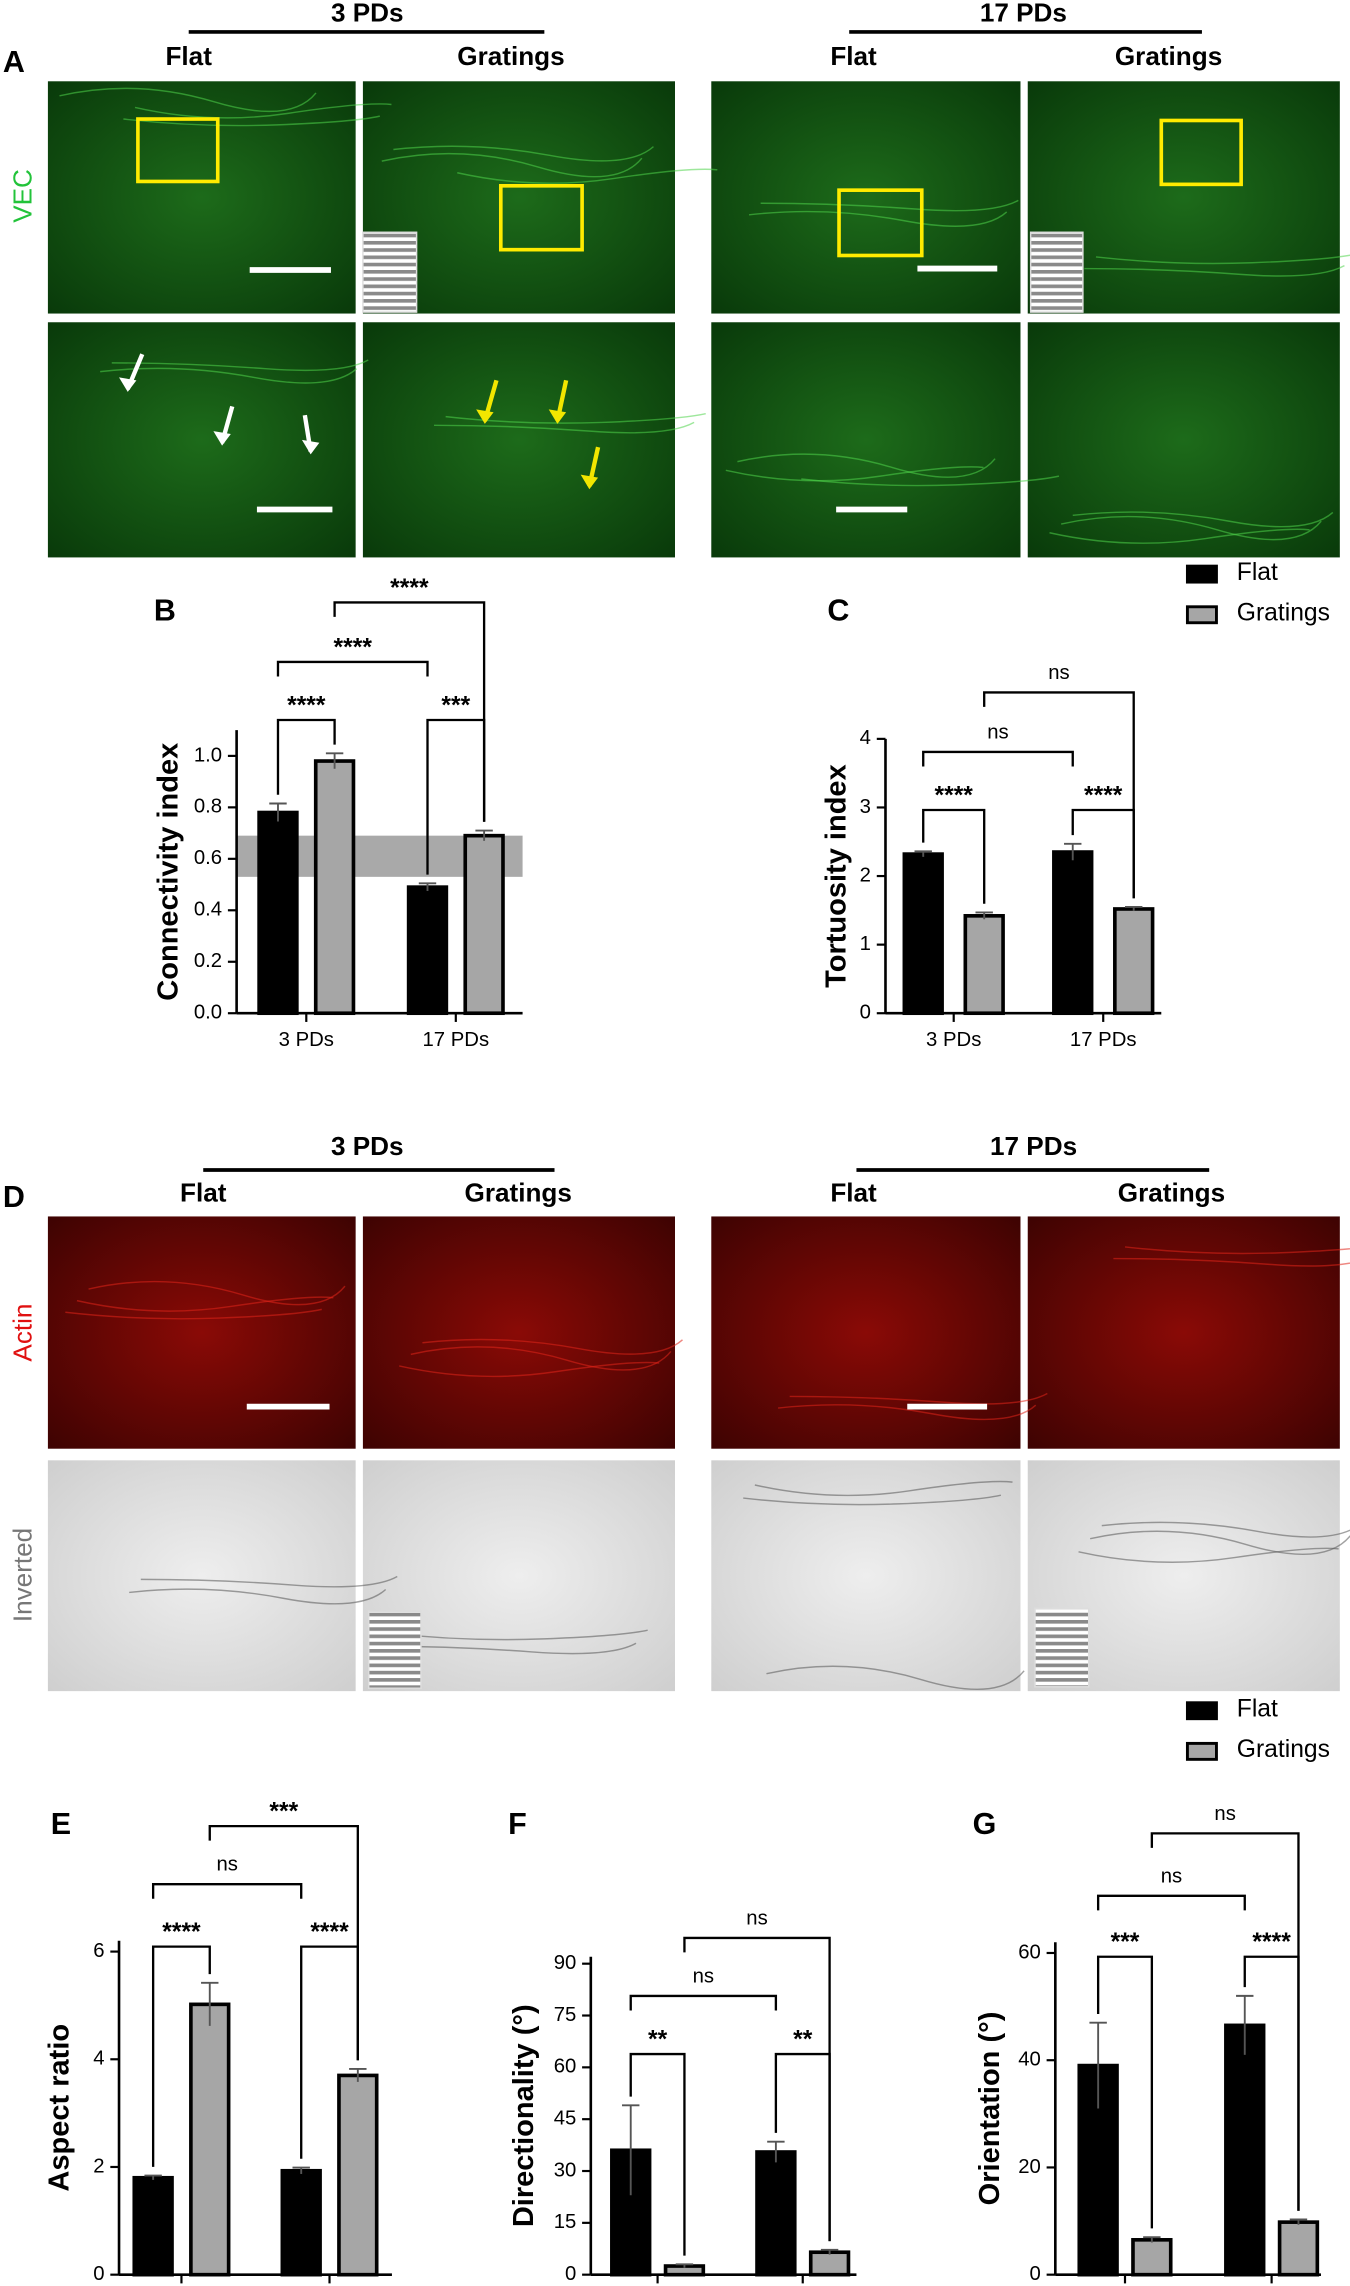  What do you see at coordinates (14, 1197) in the screenshot?
I see `panel-letter: D` at bounding box center [14, 1197].